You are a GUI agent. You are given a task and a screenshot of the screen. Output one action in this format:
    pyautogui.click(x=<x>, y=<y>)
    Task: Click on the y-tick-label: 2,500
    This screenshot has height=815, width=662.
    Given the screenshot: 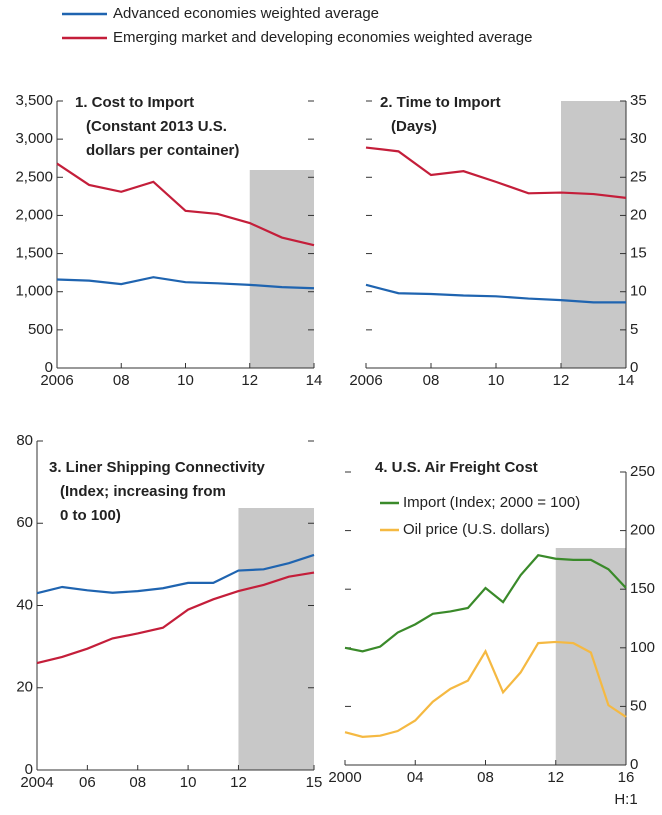 What is the action you would take?
    pyautogui.click(x=34, y=176)
    